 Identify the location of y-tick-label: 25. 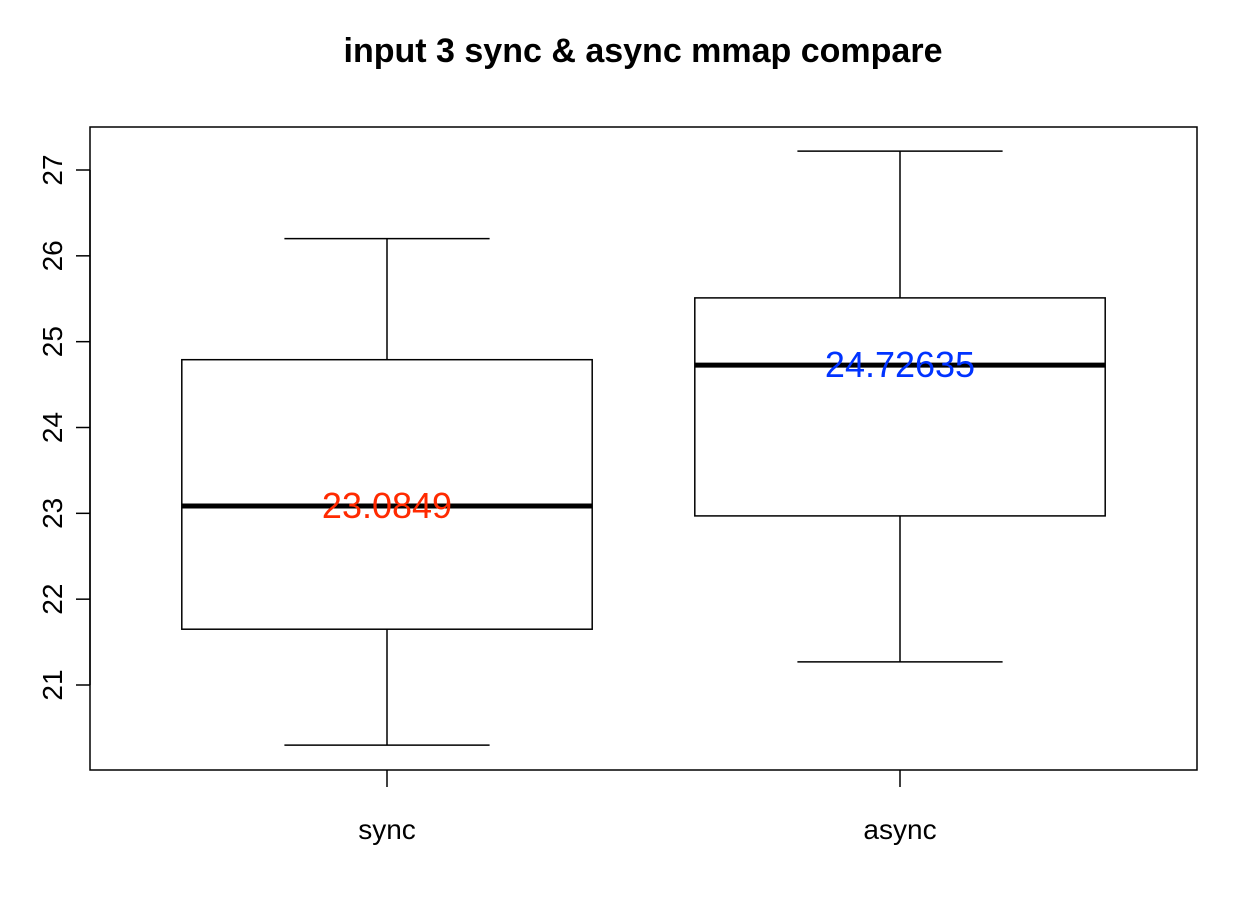
(52, 341).